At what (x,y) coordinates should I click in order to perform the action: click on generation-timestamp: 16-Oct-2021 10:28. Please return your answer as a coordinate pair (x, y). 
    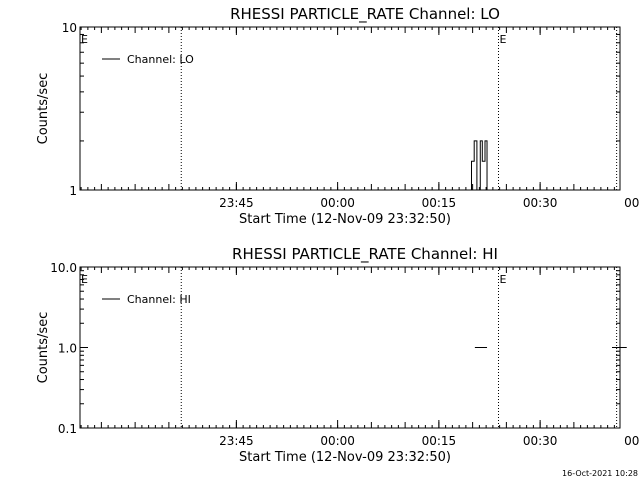
    Looking at the image, I should click on (600, 473).